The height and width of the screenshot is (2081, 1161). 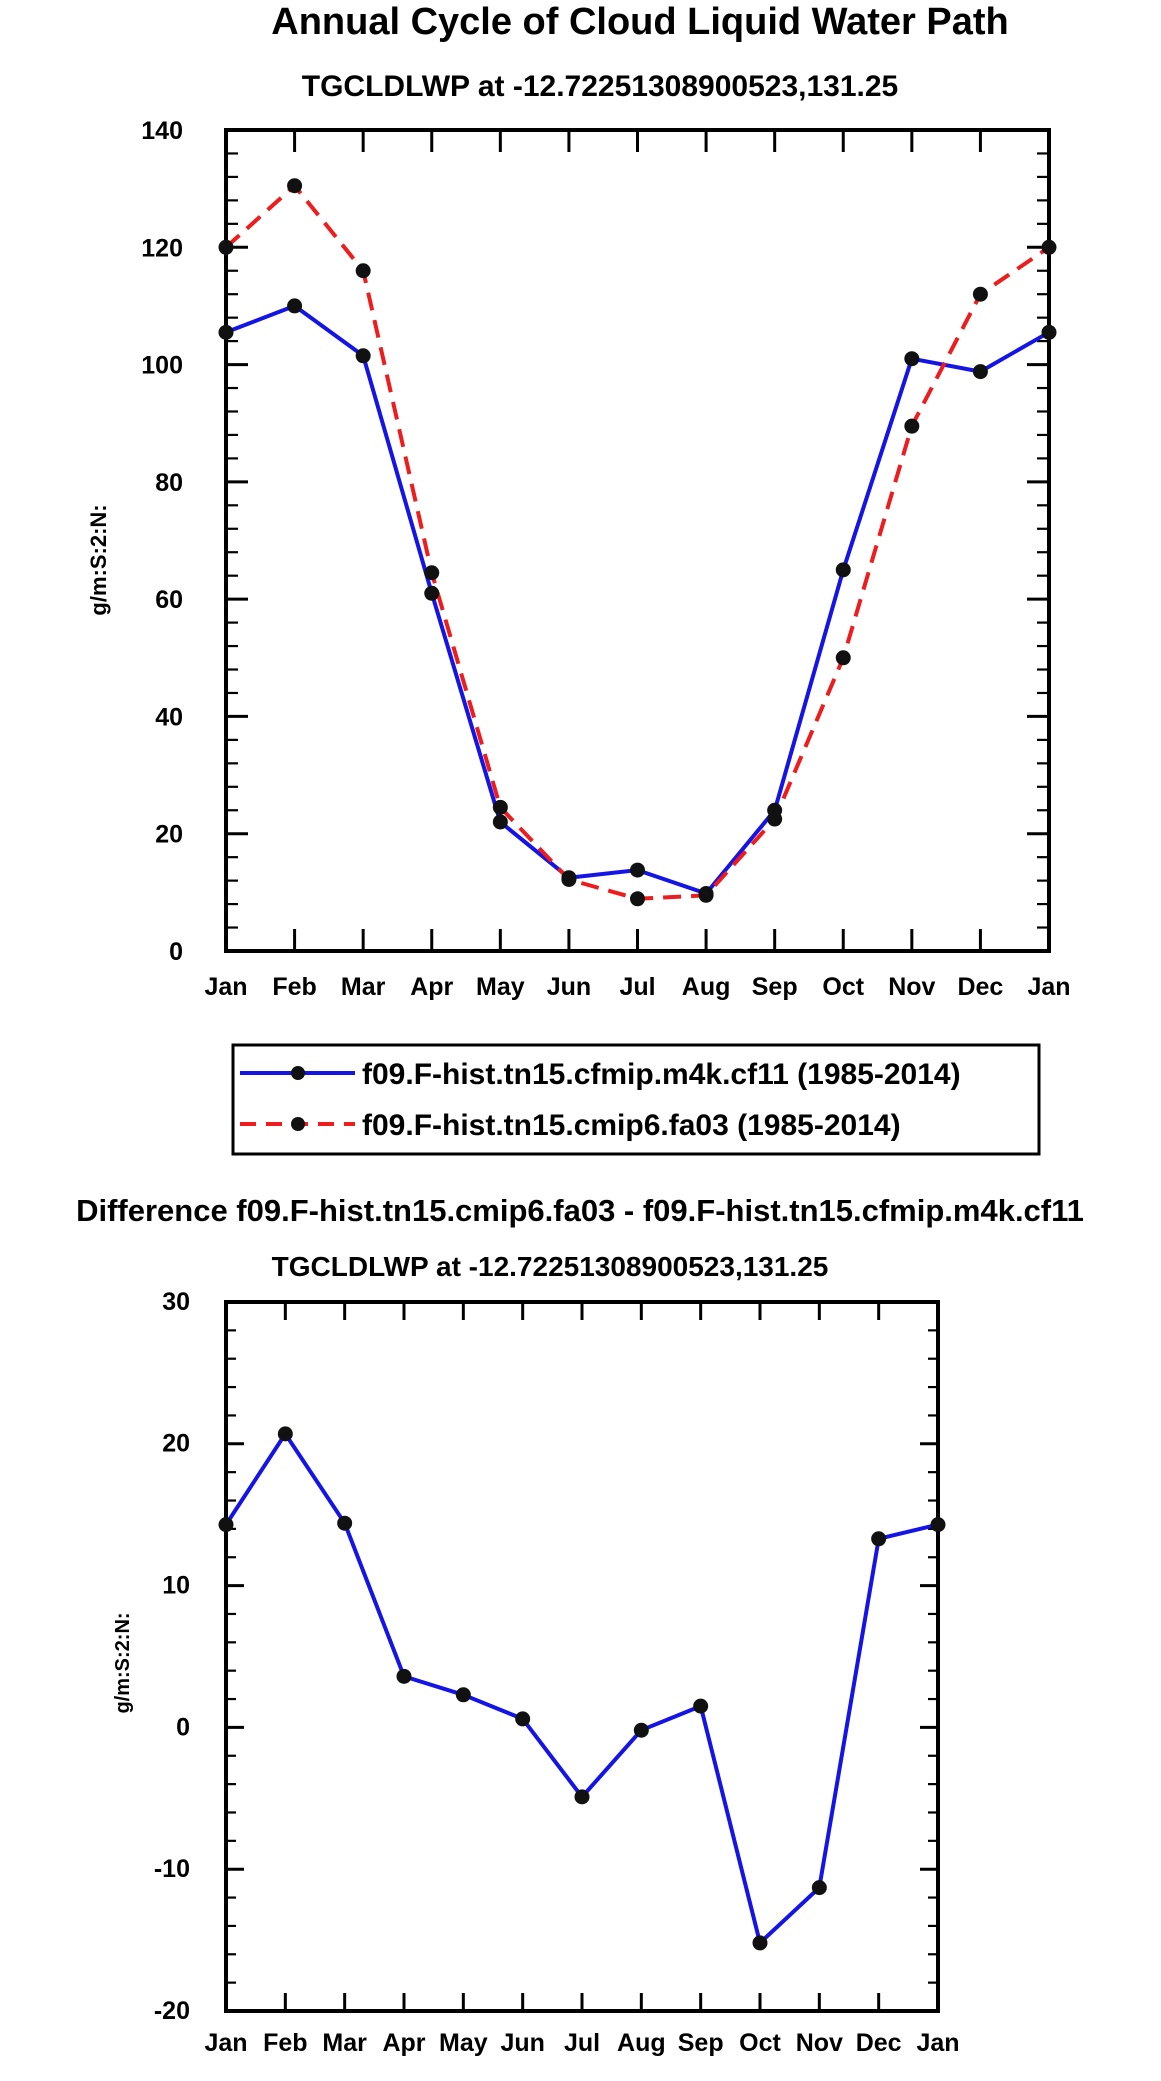 I want to click on chart2-xtick-label: Feb, so click(x=285, y=2043).